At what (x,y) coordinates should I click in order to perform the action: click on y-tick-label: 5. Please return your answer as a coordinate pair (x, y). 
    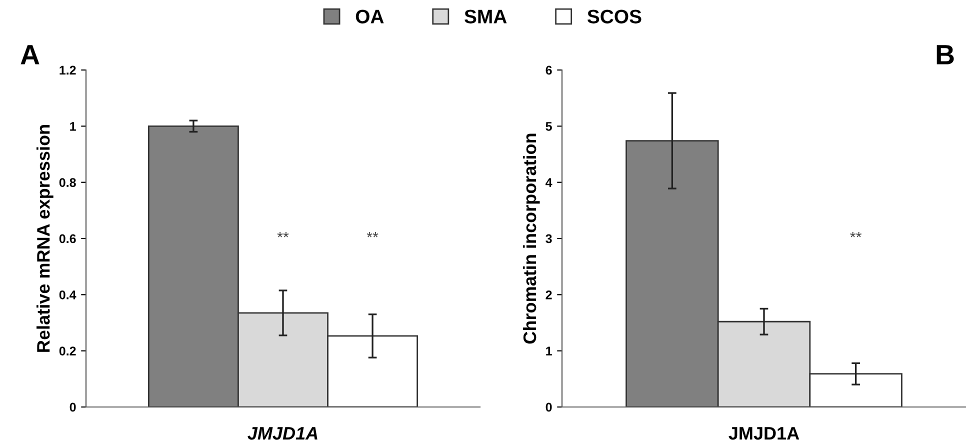
    Looking at the image, I should click on (549, 126).